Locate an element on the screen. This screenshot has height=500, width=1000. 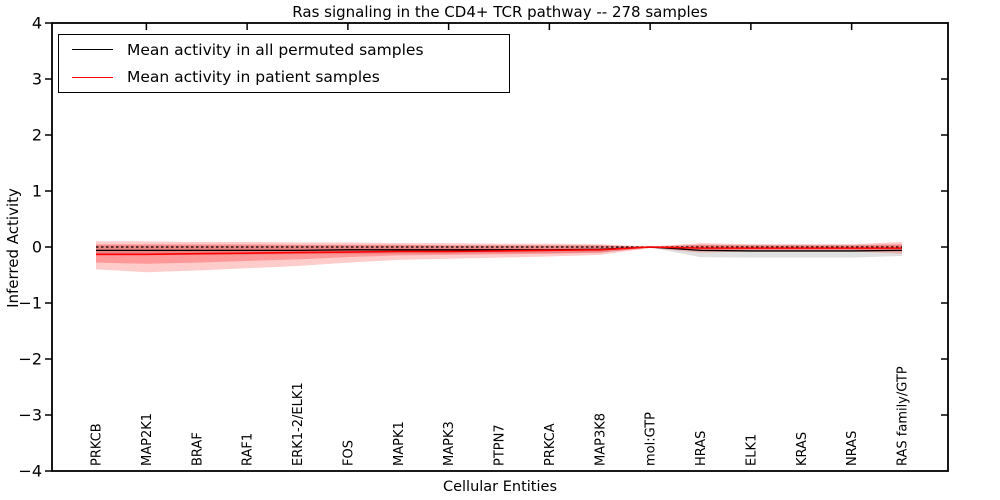
y-tick-label: −3 is located at coordinates (30, 415).